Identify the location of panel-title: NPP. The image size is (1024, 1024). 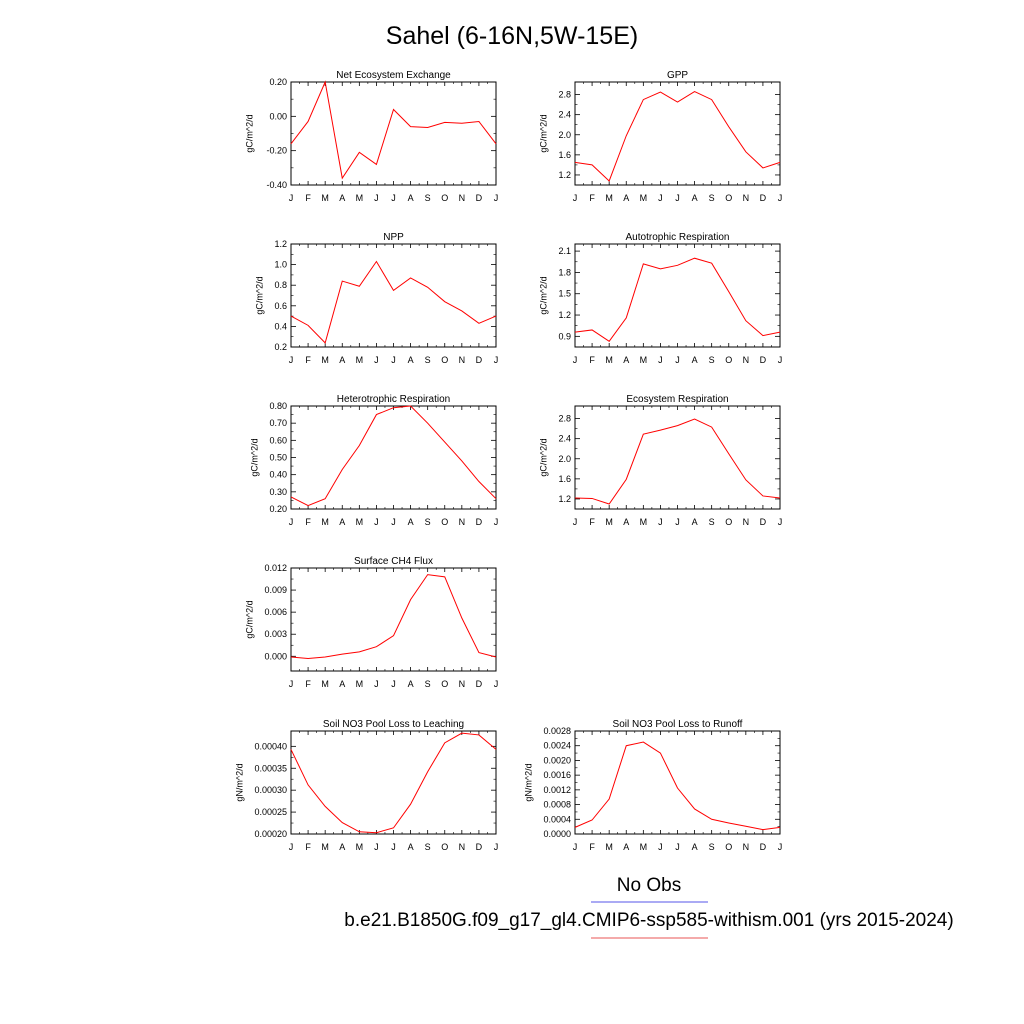
(393, 237).